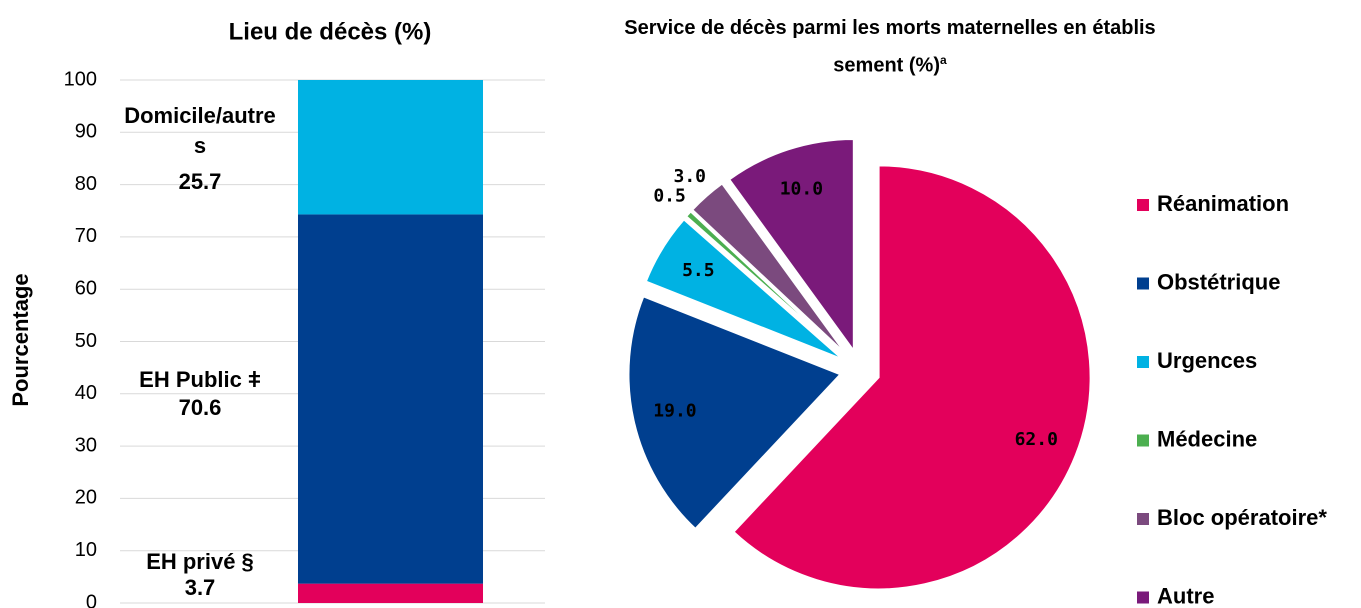  I want to click on pie-value-label: 19.0, so click(674, 410).